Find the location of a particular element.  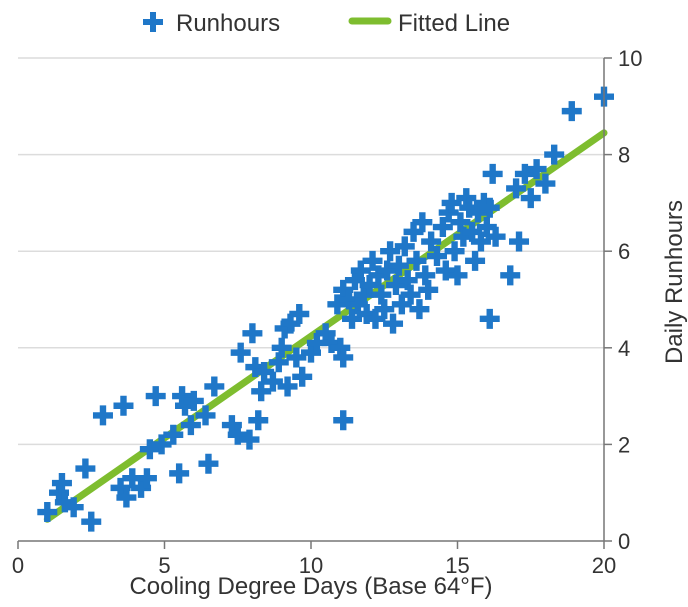

y-tick-label: 6 is located at coordinates (624, 251).